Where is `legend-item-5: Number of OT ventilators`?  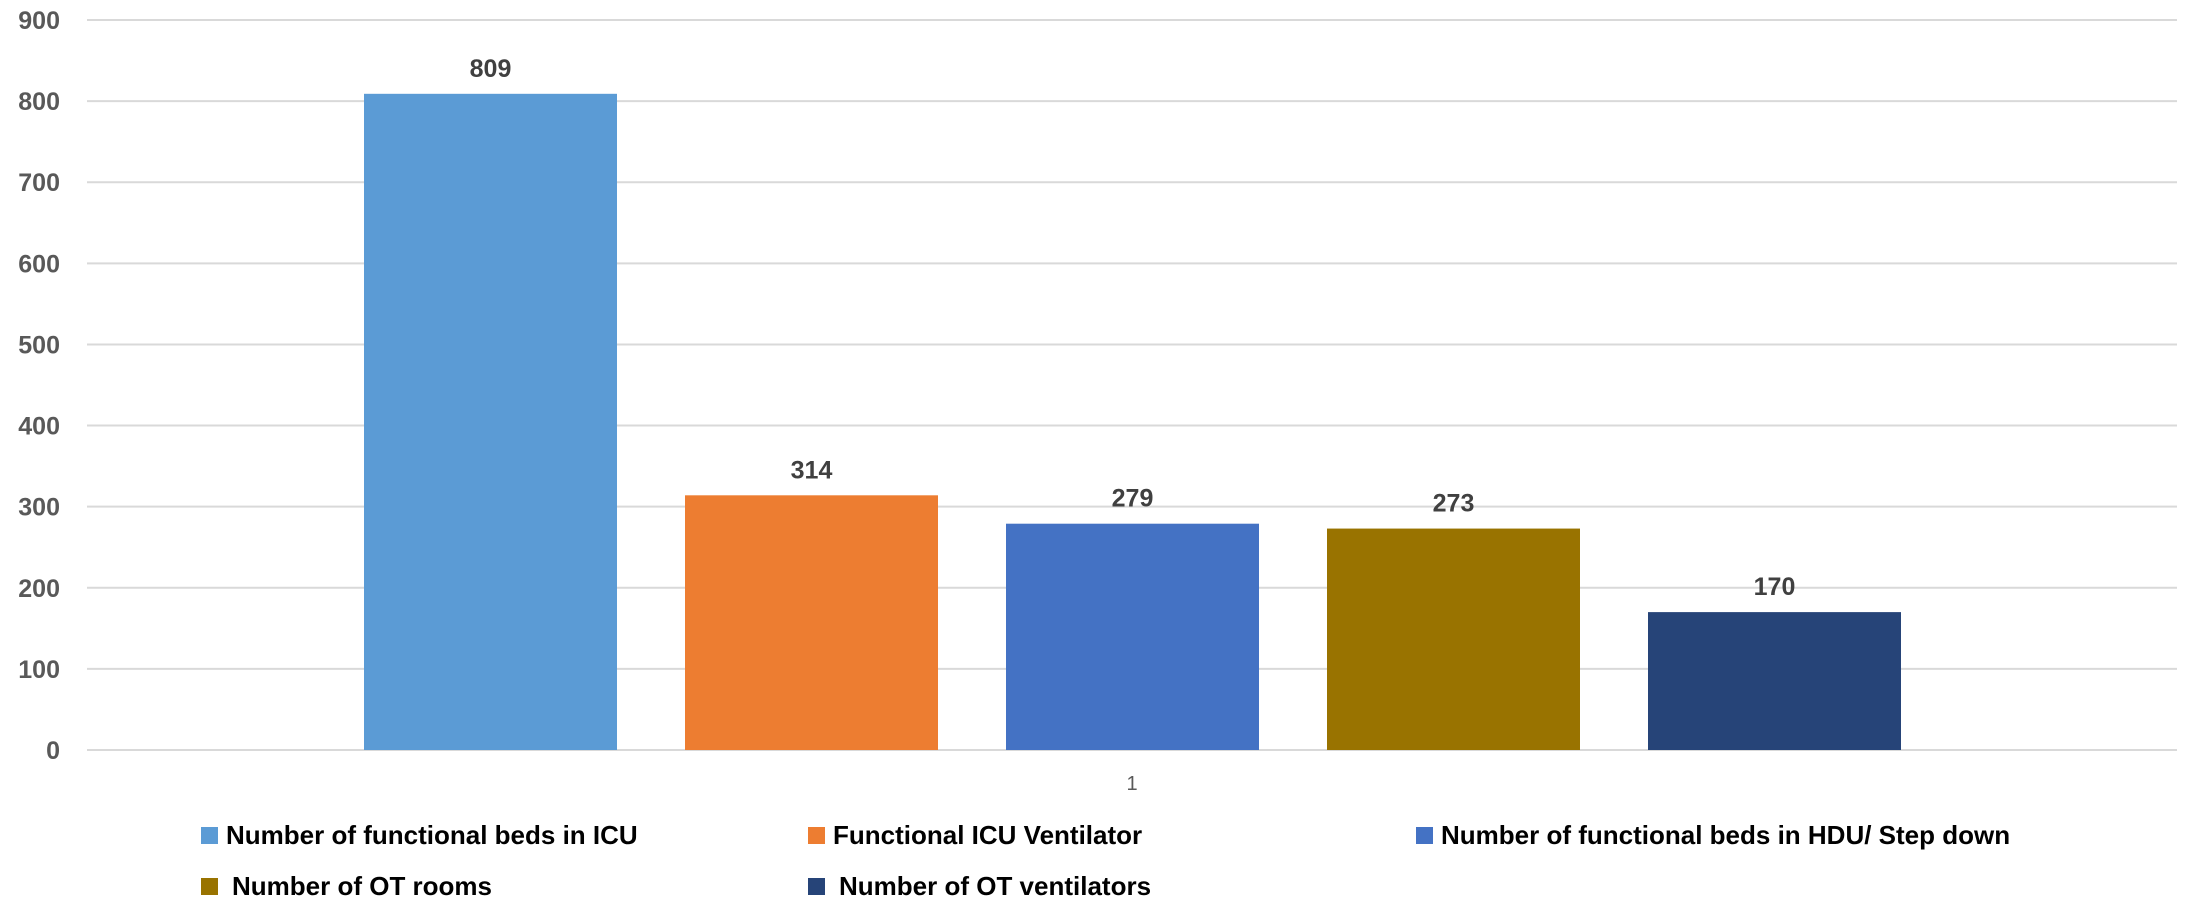 legend-item-5: Number of OT ventilators is located at coordinates (979, 886).